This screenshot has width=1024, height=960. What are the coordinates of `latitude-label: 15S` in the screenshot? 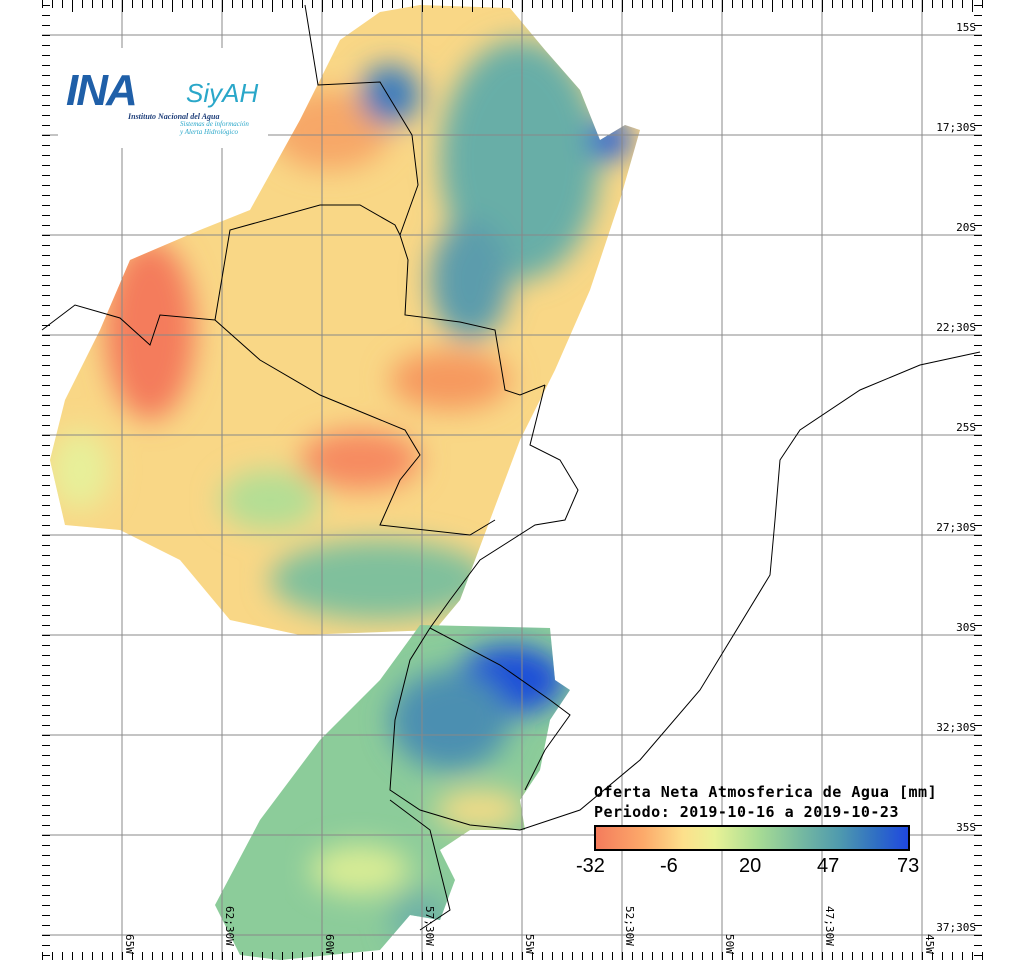 It's located at (966, 27).